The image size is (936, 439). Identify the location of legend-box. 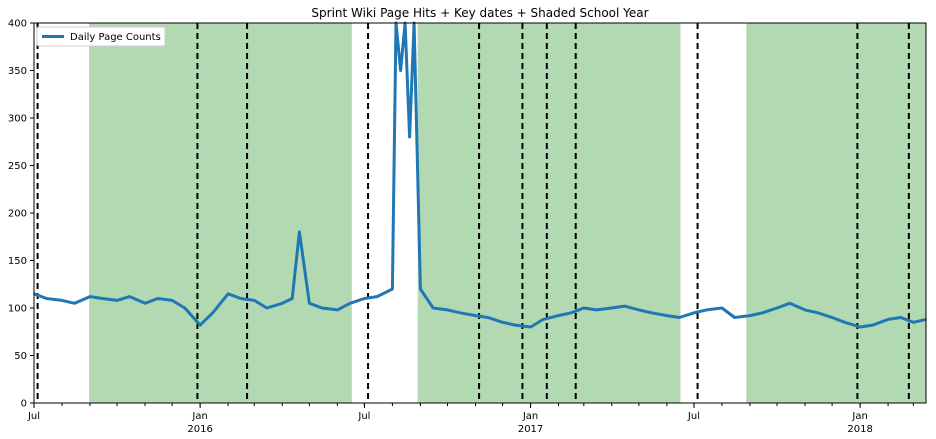
(101, 36).